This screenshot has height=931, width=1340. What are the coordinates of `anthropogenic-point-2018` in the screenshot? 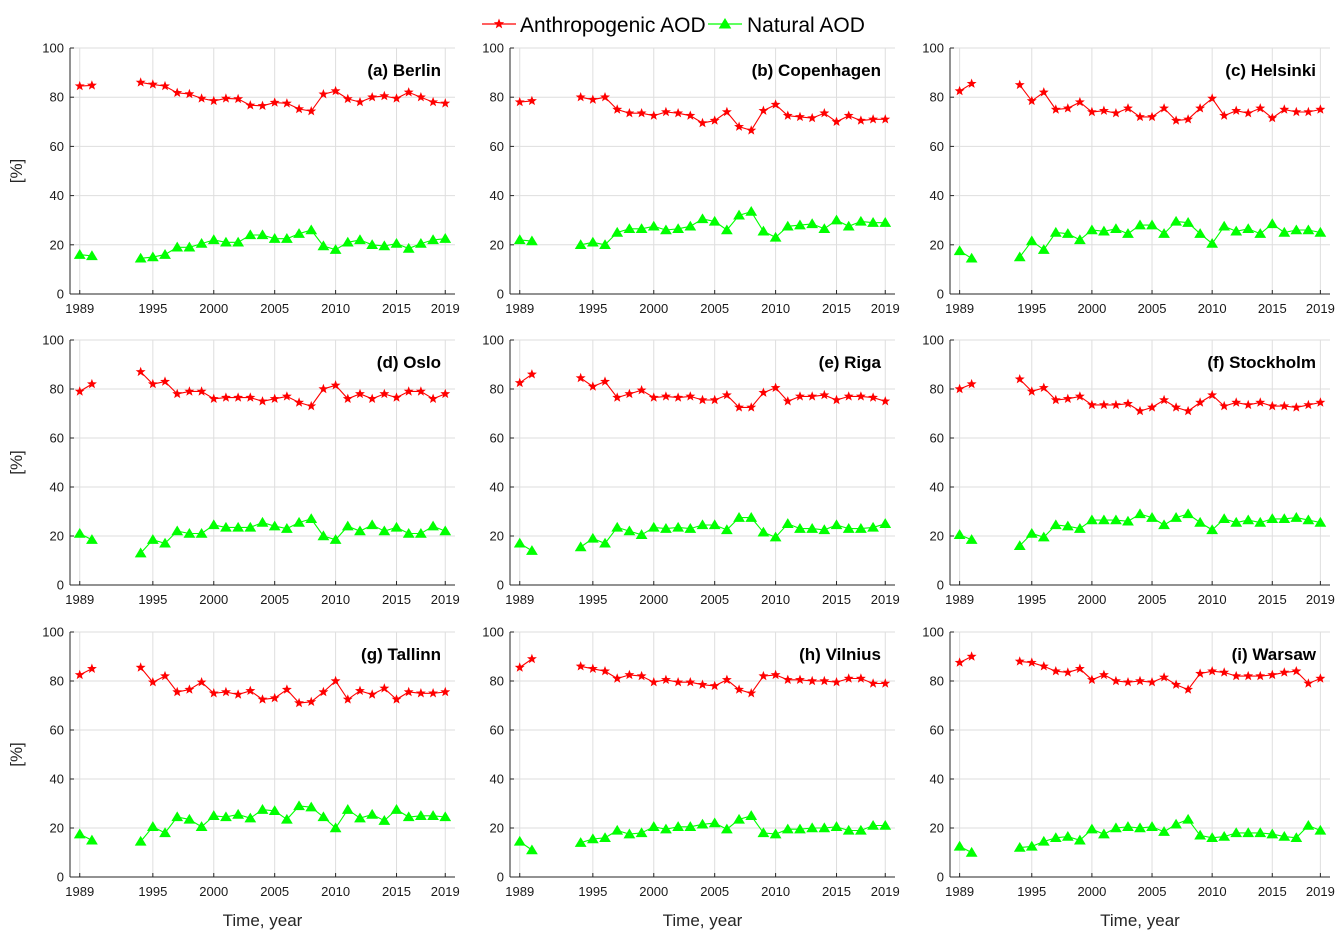 It's located at (433, 693).